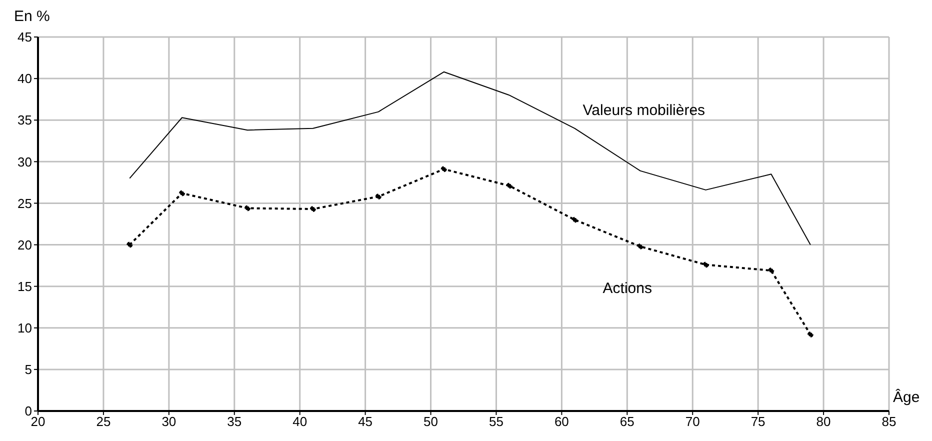  I want to click on y-tick-label: 5, so click(28, 370).